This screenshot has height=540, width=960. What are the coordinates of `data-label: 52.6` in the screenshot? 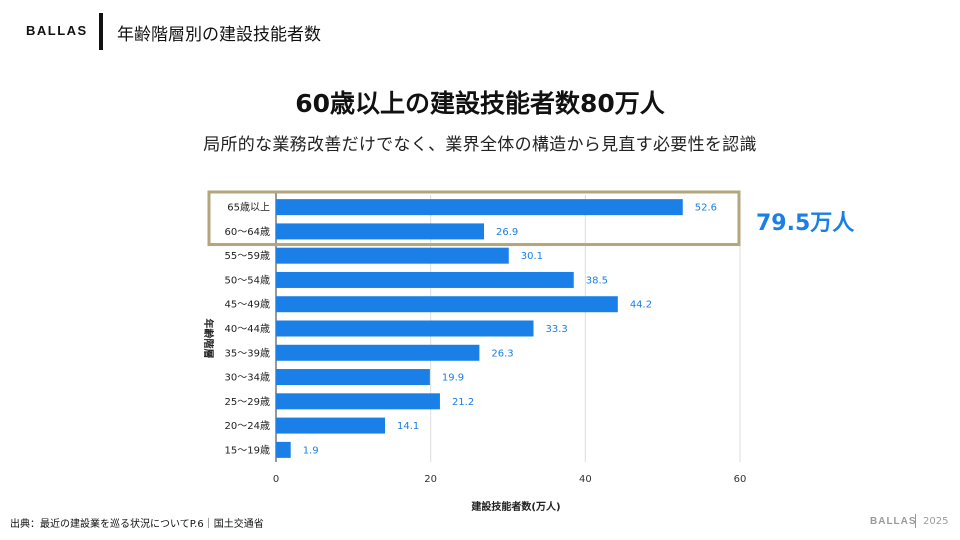 It's located at (706, 208).